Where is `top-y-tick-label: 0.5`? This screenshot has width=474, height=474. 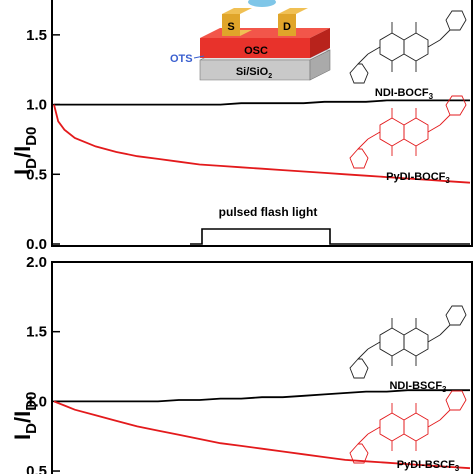 top-y-tick-label: 0.5 is located at coordinates (36, 174).